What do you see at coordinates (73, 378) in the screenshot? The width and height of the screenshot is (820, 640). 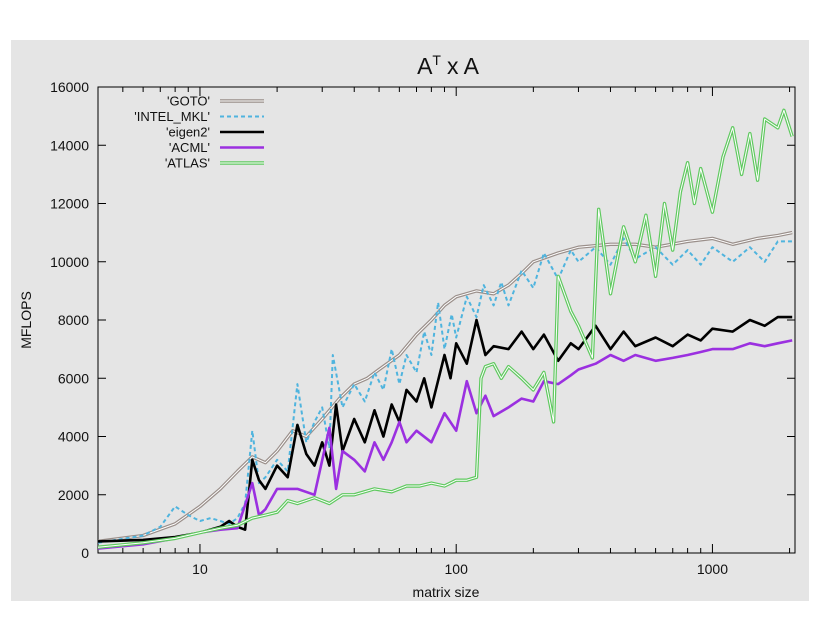 I see `y-tick-label: 6000` at bounding box center [73, 378].